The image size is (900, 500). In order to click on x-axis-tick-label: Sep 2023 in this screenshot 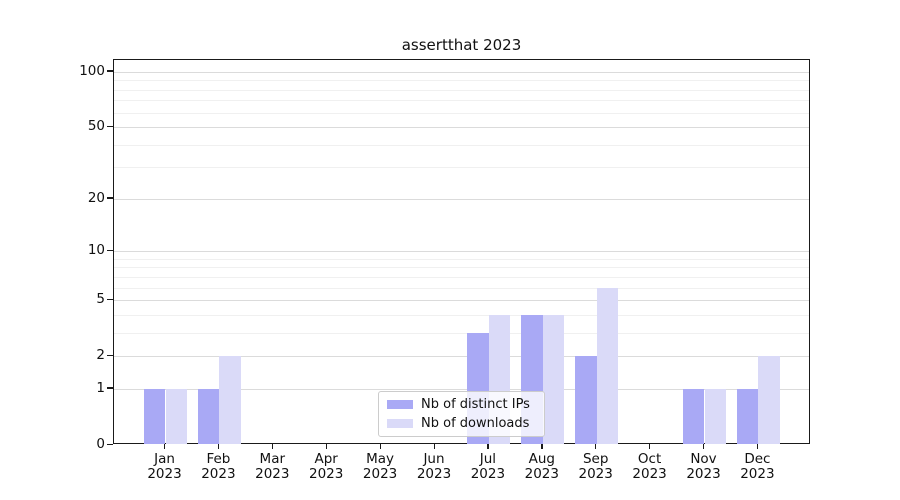, I will do `click(595, 466)`.